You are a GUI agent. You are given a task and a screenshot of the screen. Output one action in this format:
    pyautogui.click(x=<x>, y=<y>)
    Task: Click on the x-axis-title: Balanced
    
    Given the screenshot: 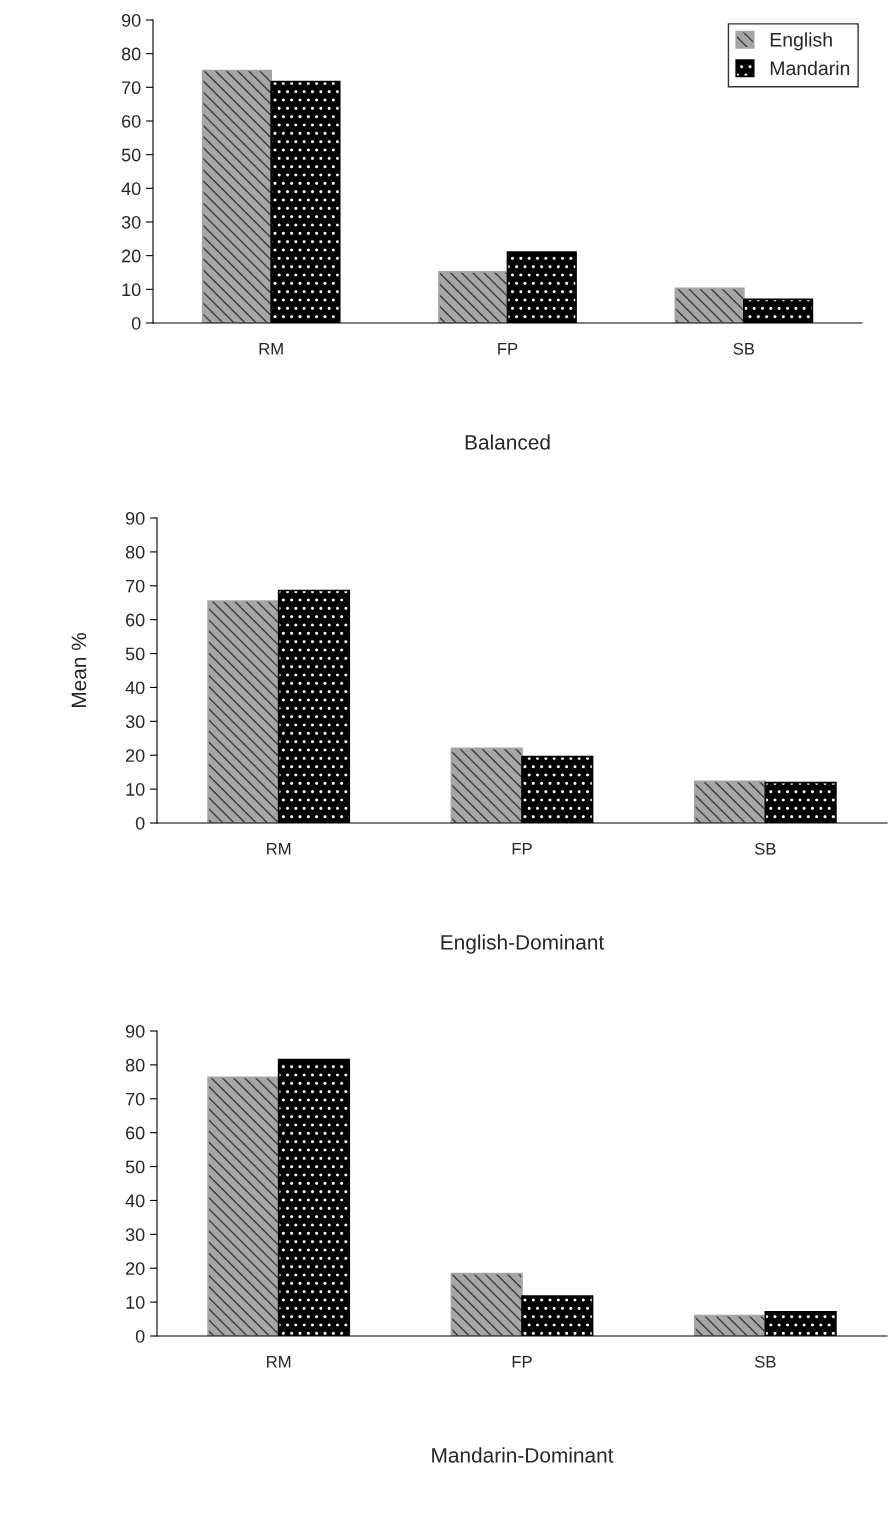 What is the action you would take?
    pyautogui.click(x=507, y=442)
    